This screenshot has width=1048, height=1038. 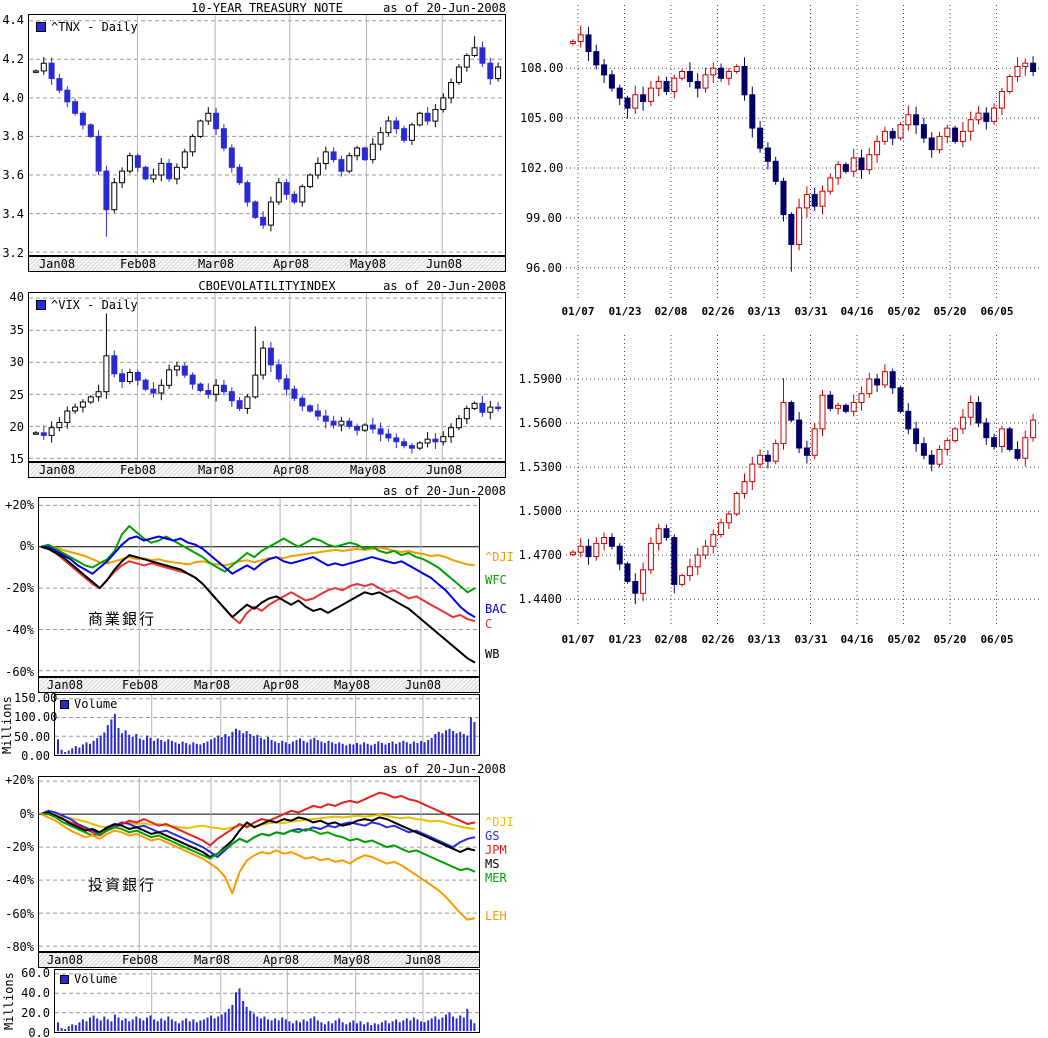 I want to click on usdjpy-x-tick-label: 01/23, so click(x=625, y=311).